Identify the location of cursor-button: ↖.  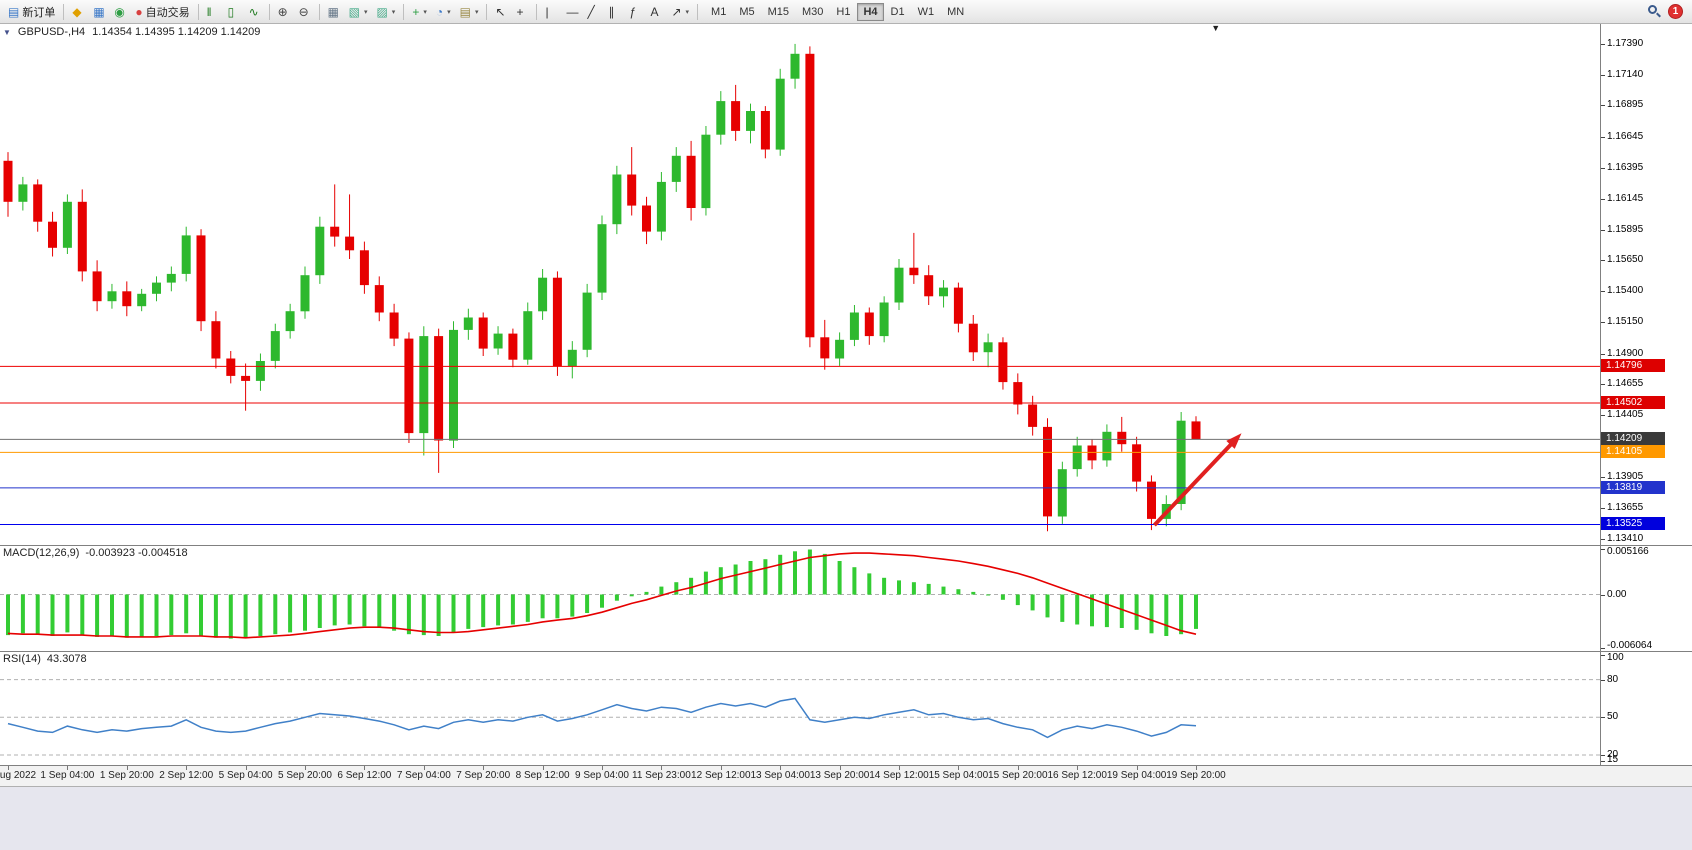
(501, 12).